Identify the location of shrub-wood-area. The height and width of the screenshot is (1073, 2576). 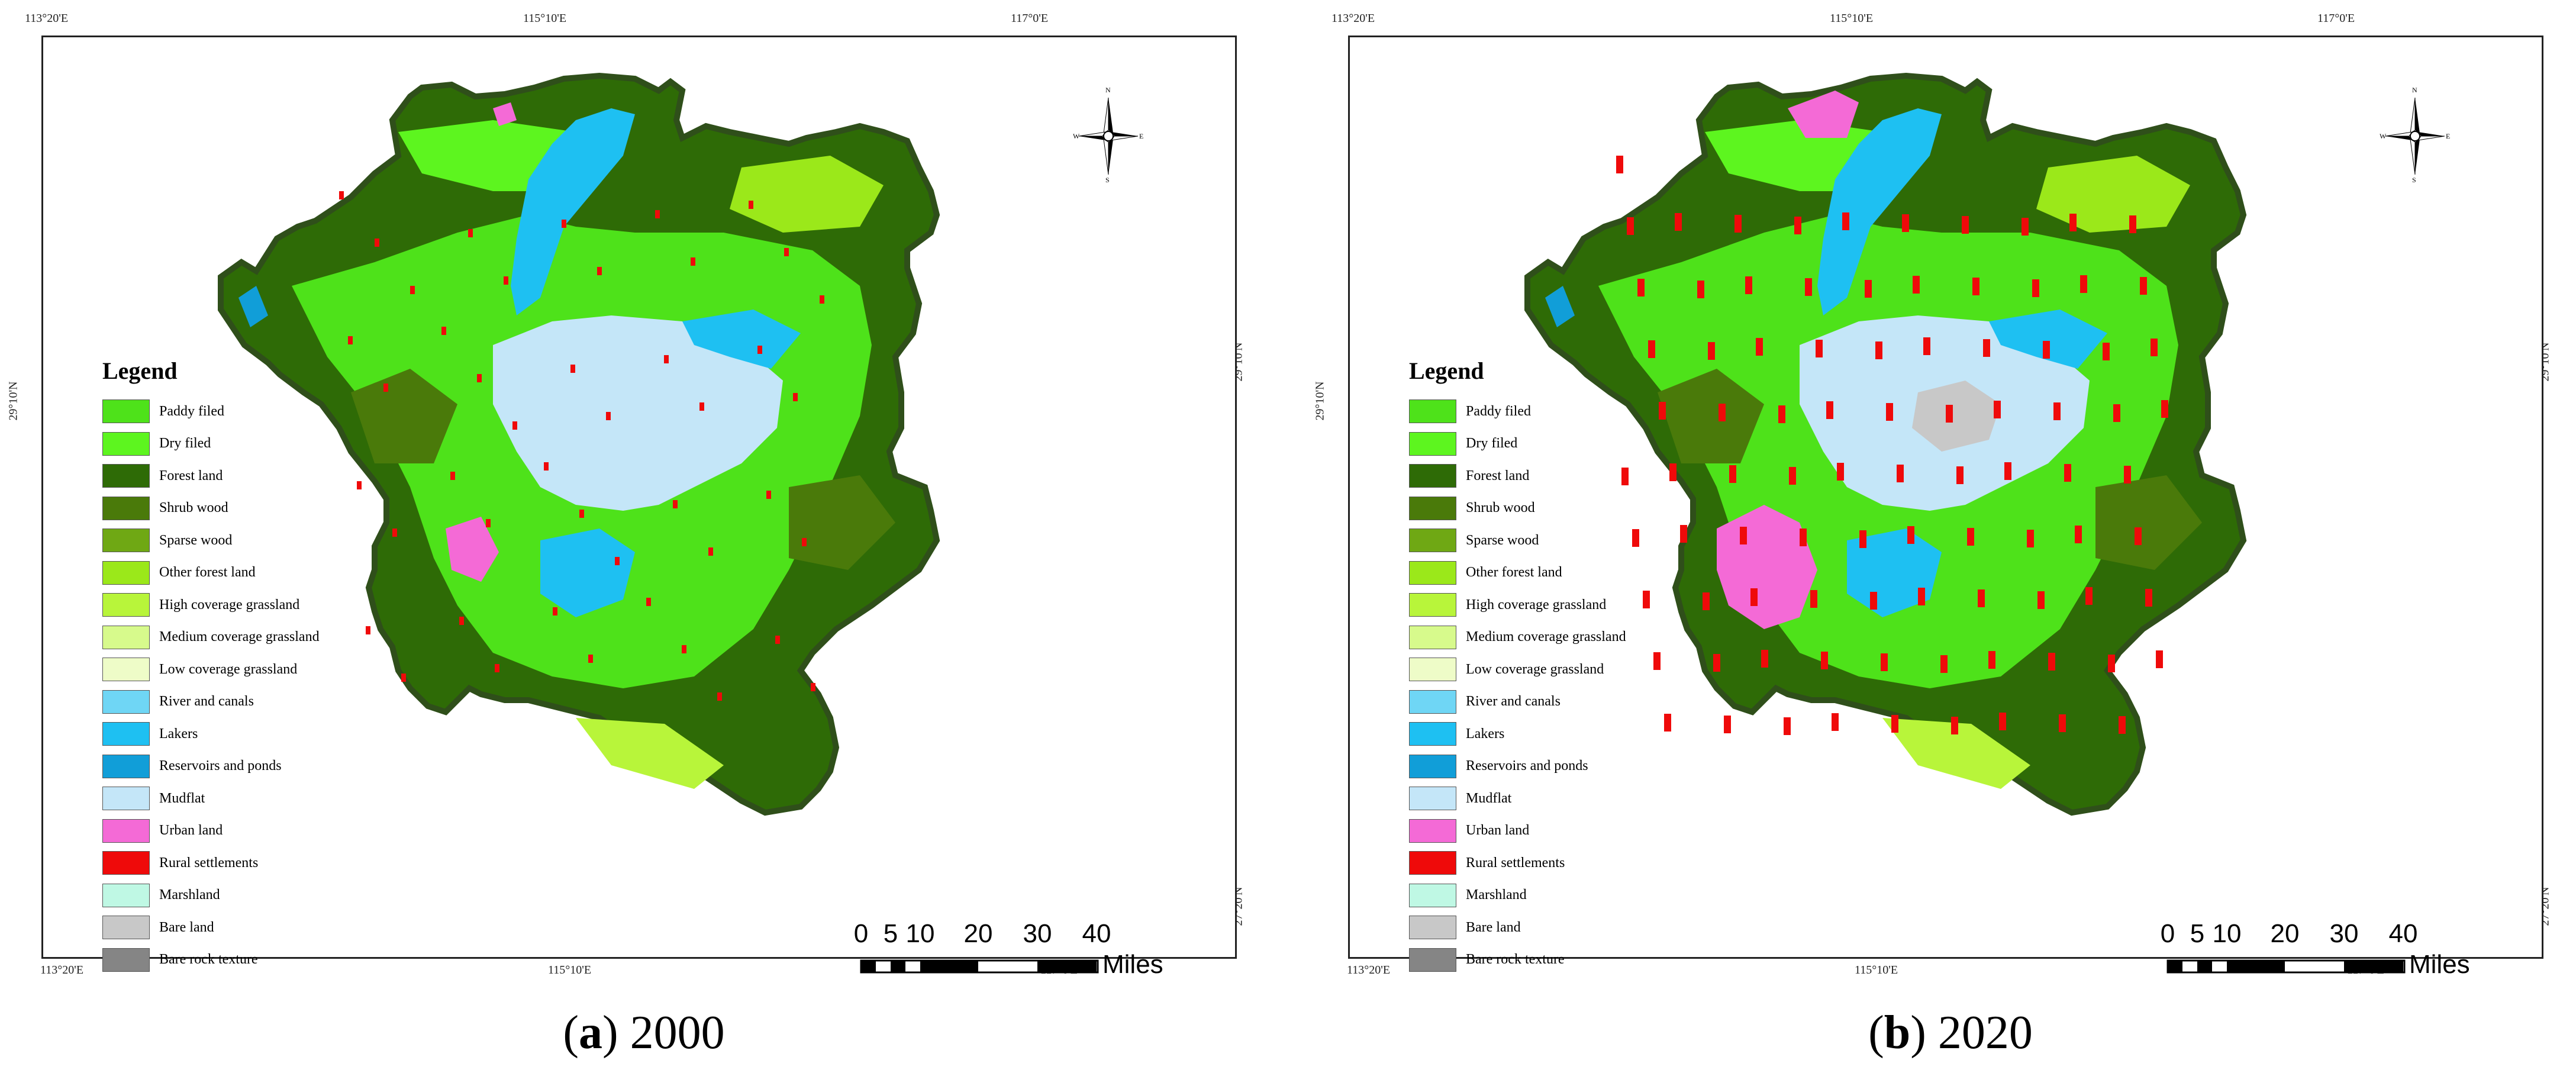
(2148, 522).